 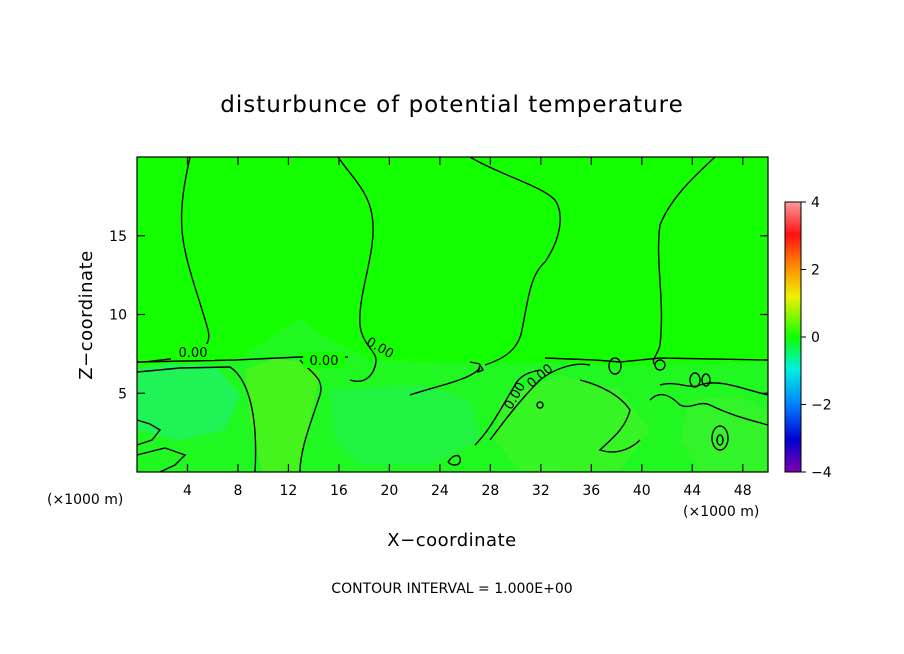 What do you see at coordinates (86, 314) in the screenshot?
I see `y-axis-label: Z−coordinate` at bounding box center [86, 314].